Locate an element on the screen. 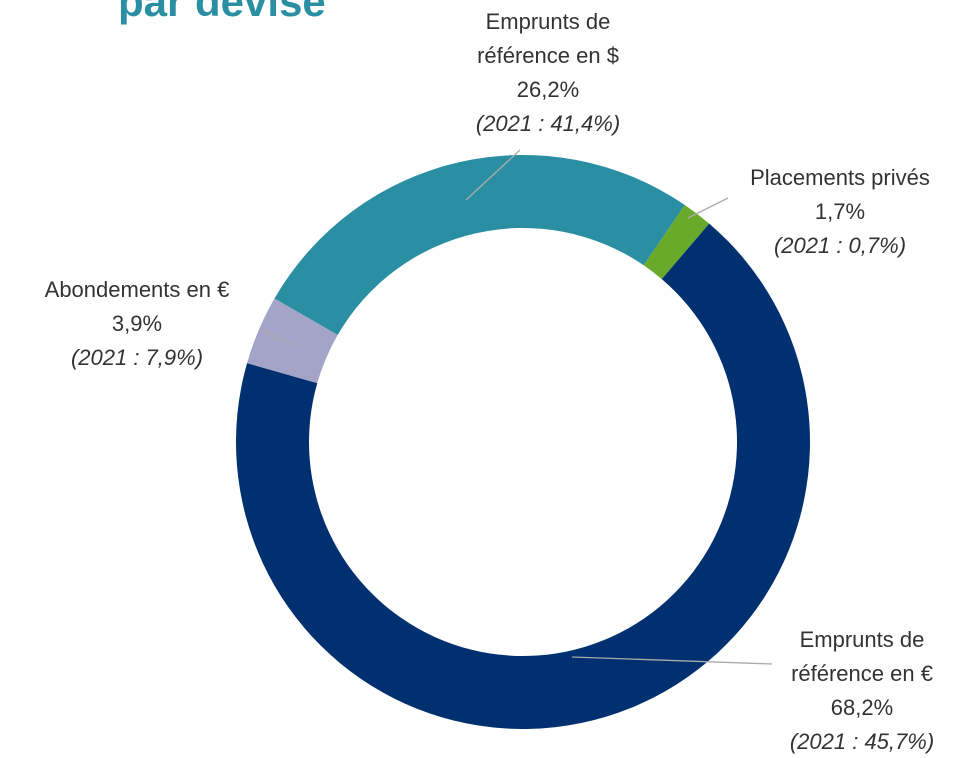 The image size is (965, 758). category-label: Abondements en € is located at coordinates (137, 289).